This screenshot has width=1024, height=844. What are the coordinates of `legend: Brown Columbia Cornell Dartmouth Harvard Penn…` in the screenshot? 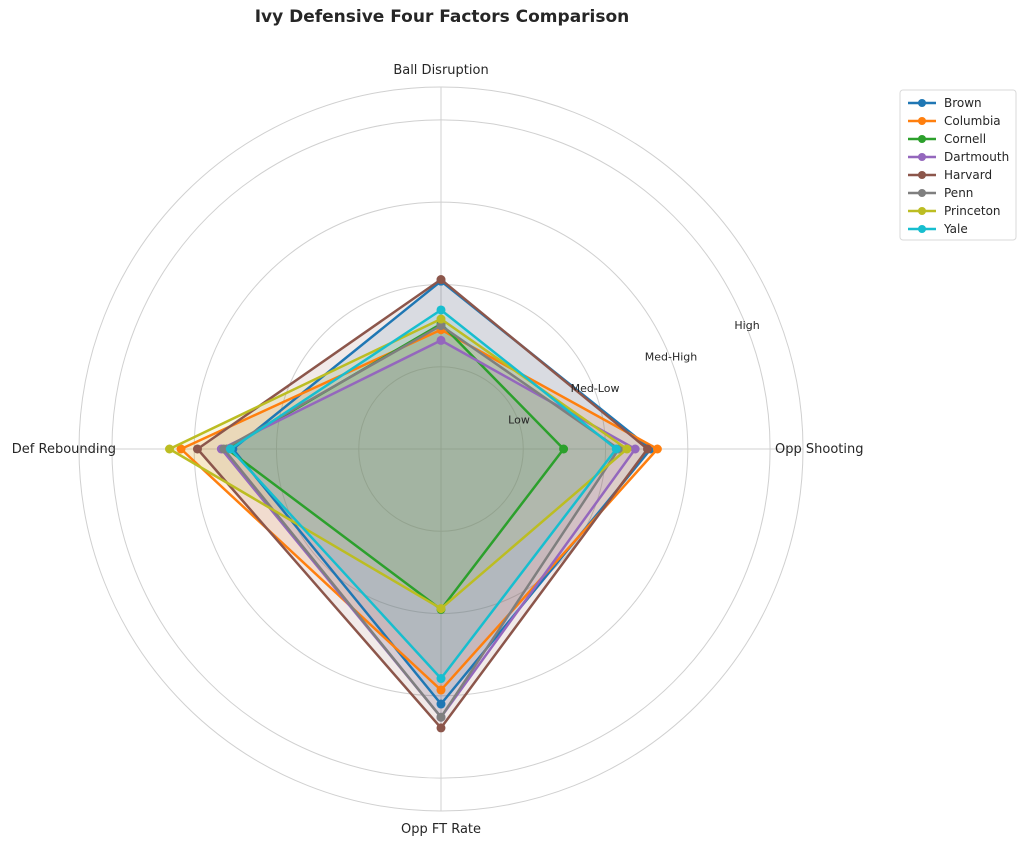 It's located at (958, 165).